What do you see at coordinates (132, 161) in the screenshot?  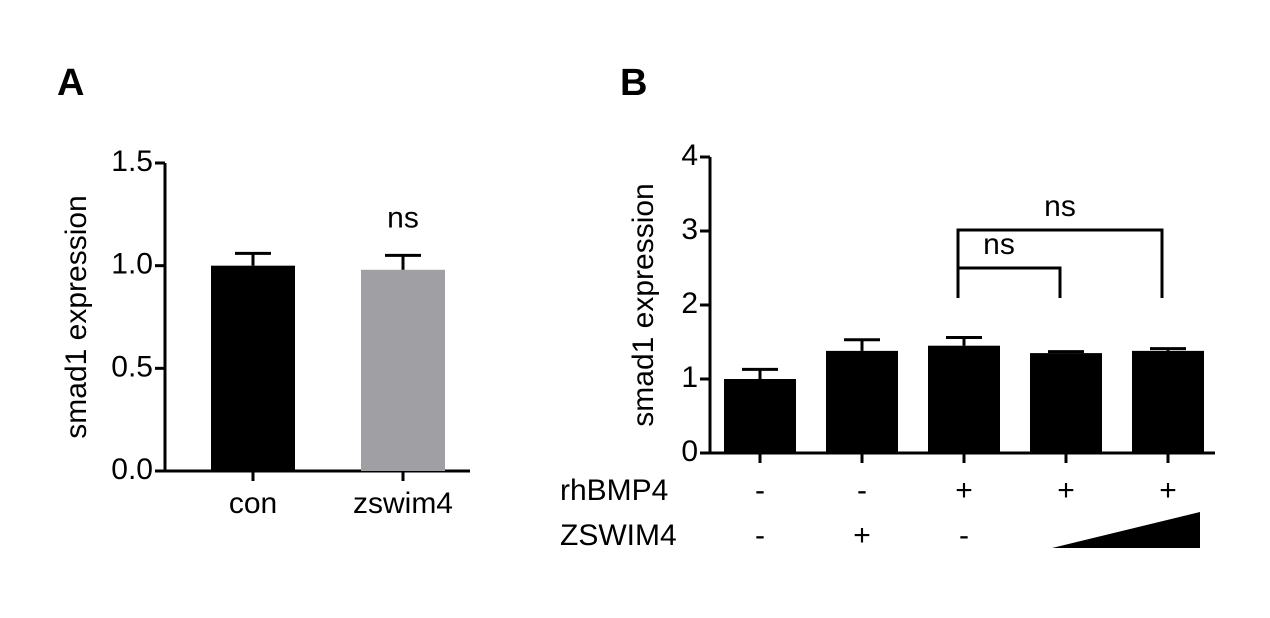 I see `y-tick-label: 1.5` at bounding box center [132, 161].